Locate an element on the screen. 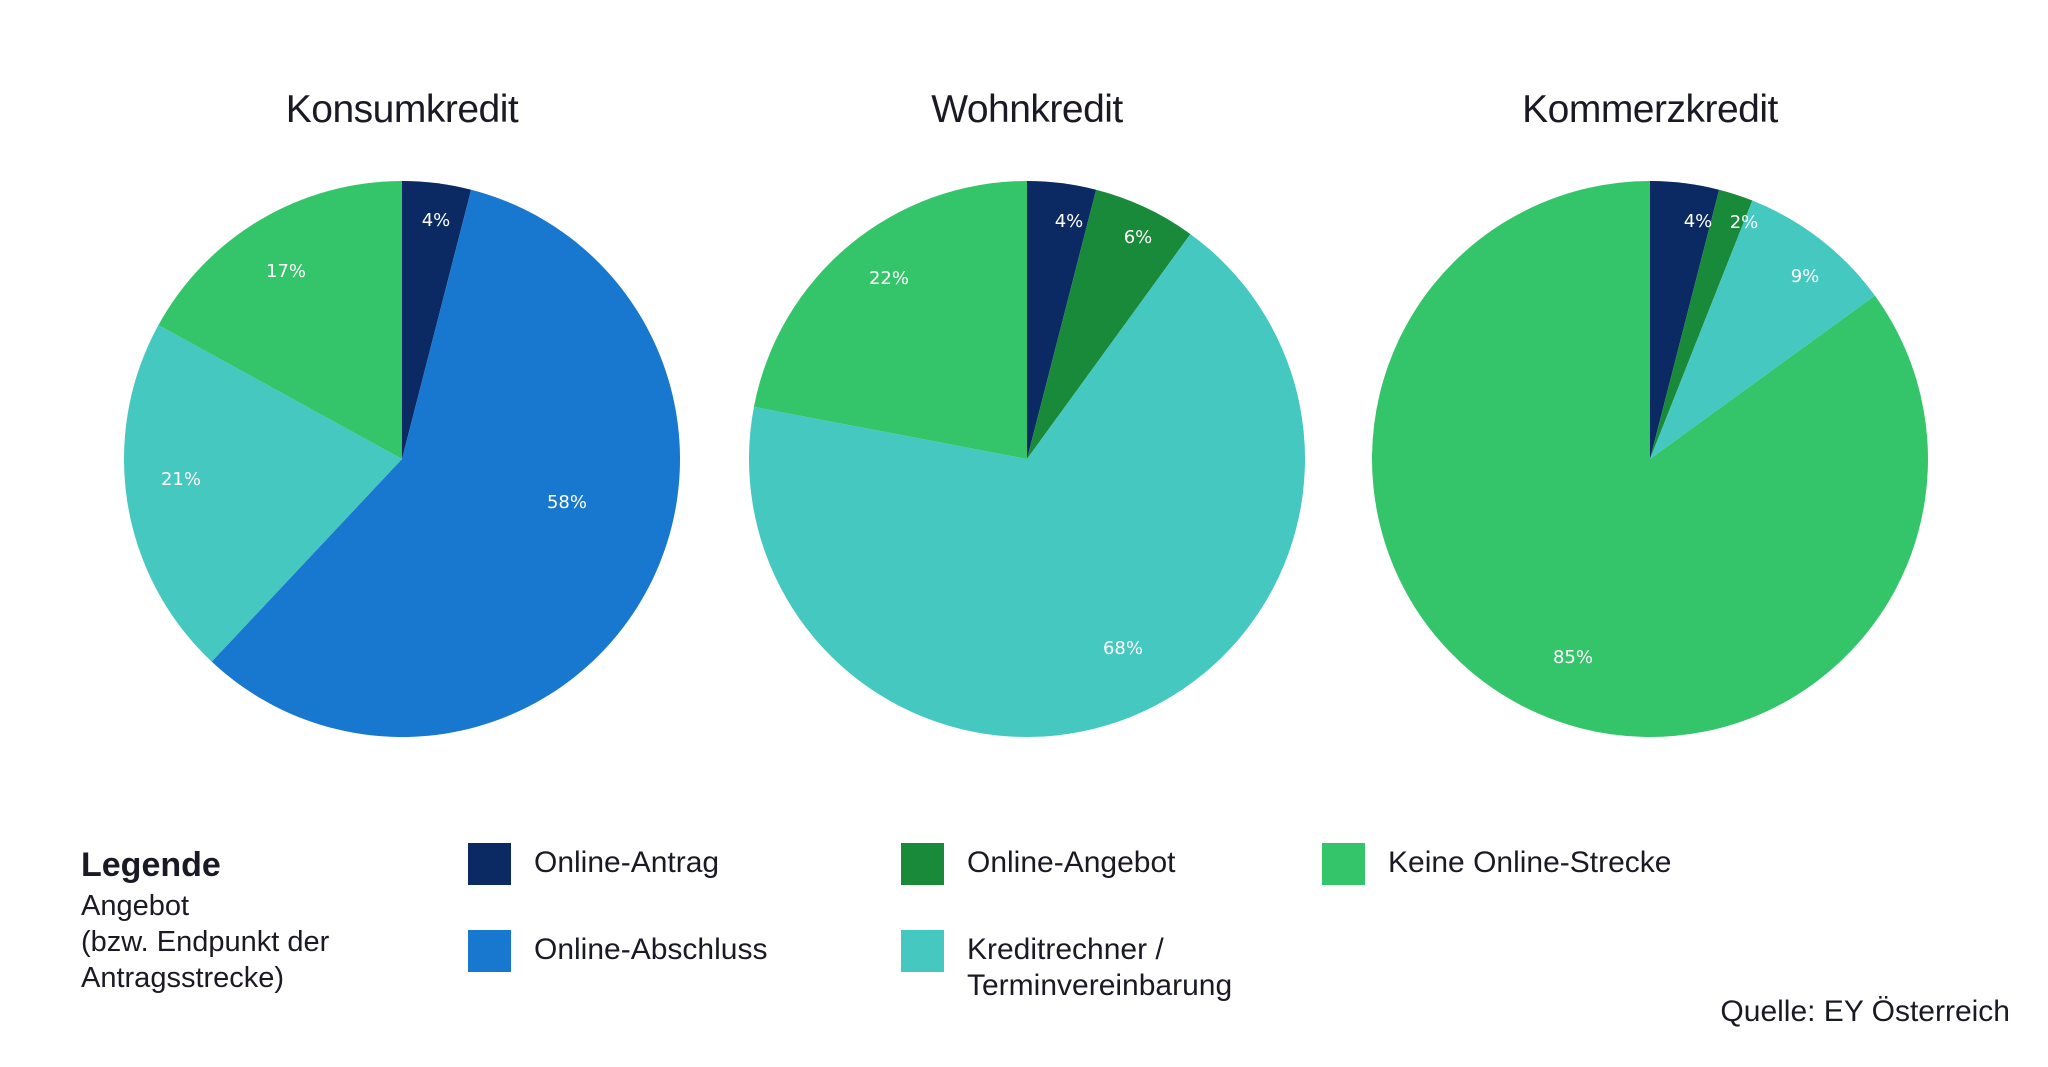  legend-swatch-online-abschluss is located at coordinates (489, 951).